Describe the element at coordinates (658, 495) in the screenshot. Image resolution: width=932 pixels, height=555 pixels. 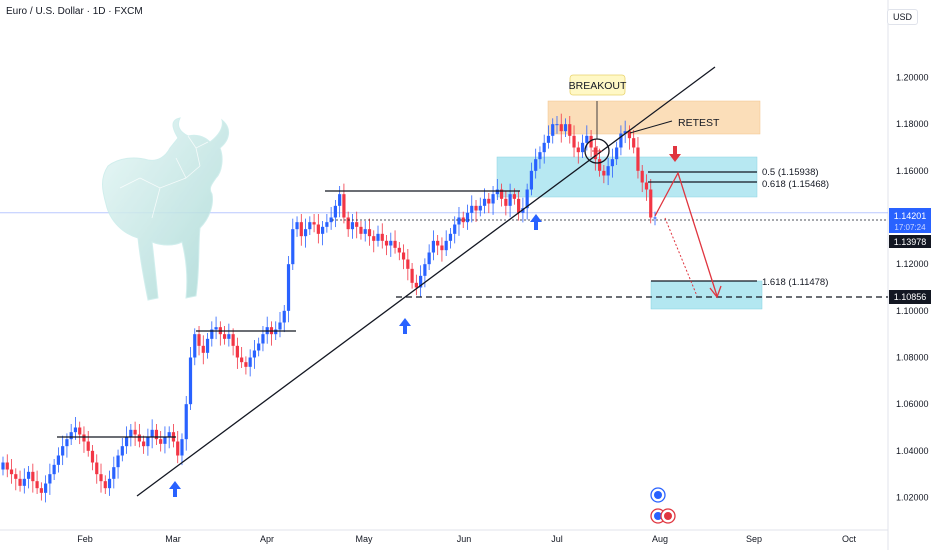
I see `event-icon` at that location.